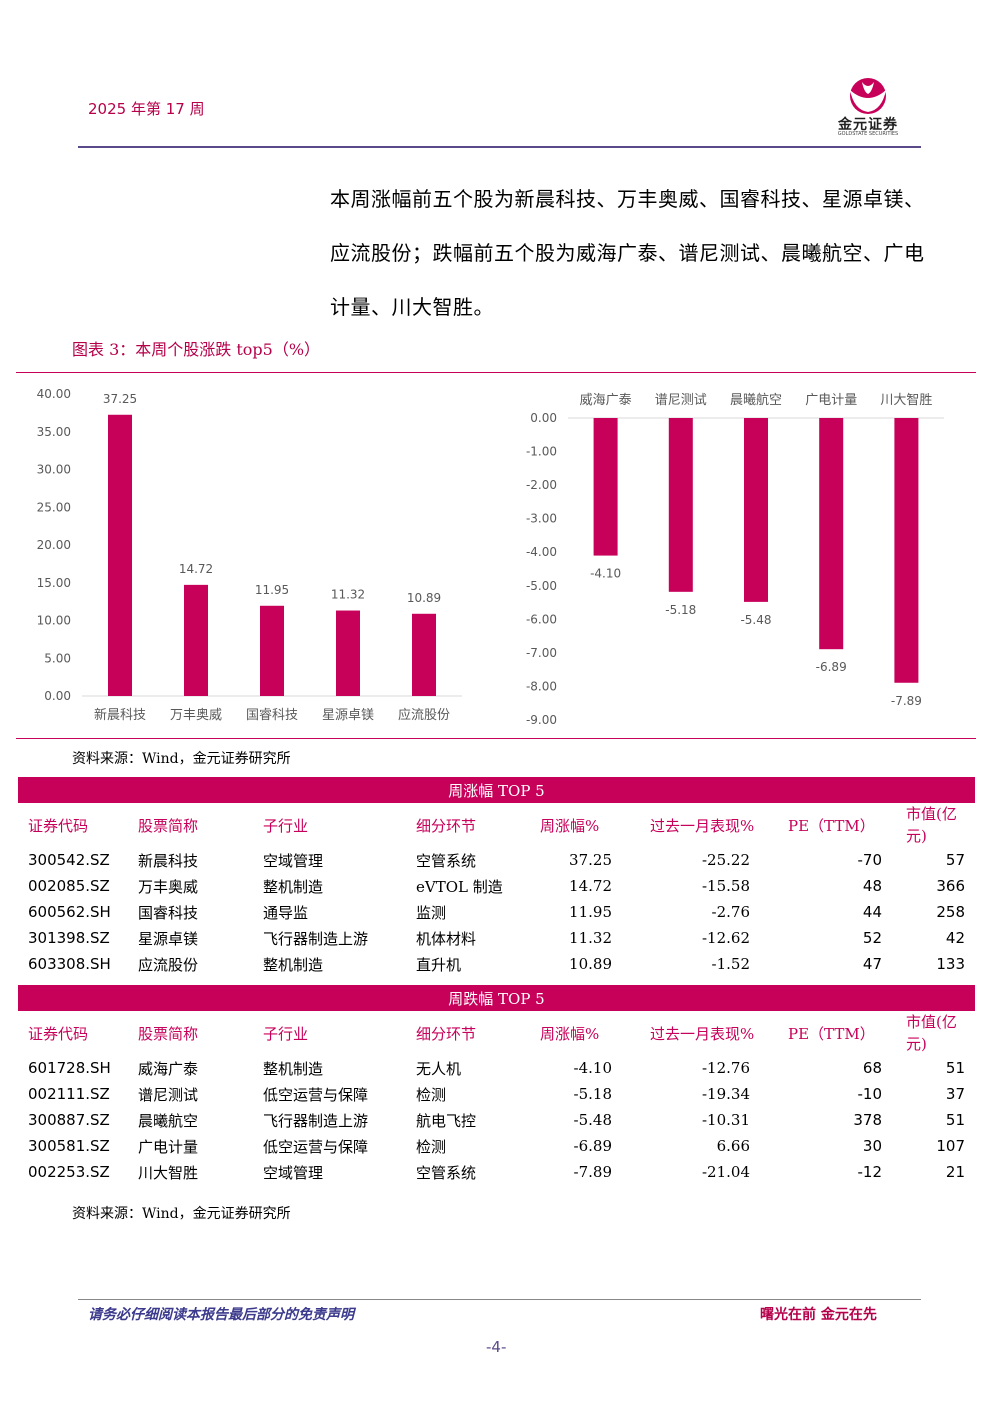 The width and height of the screenshot is (992, 1403). I want to click on table-gainers-title: 周涨幅 TOP 5, so click(496, 790).